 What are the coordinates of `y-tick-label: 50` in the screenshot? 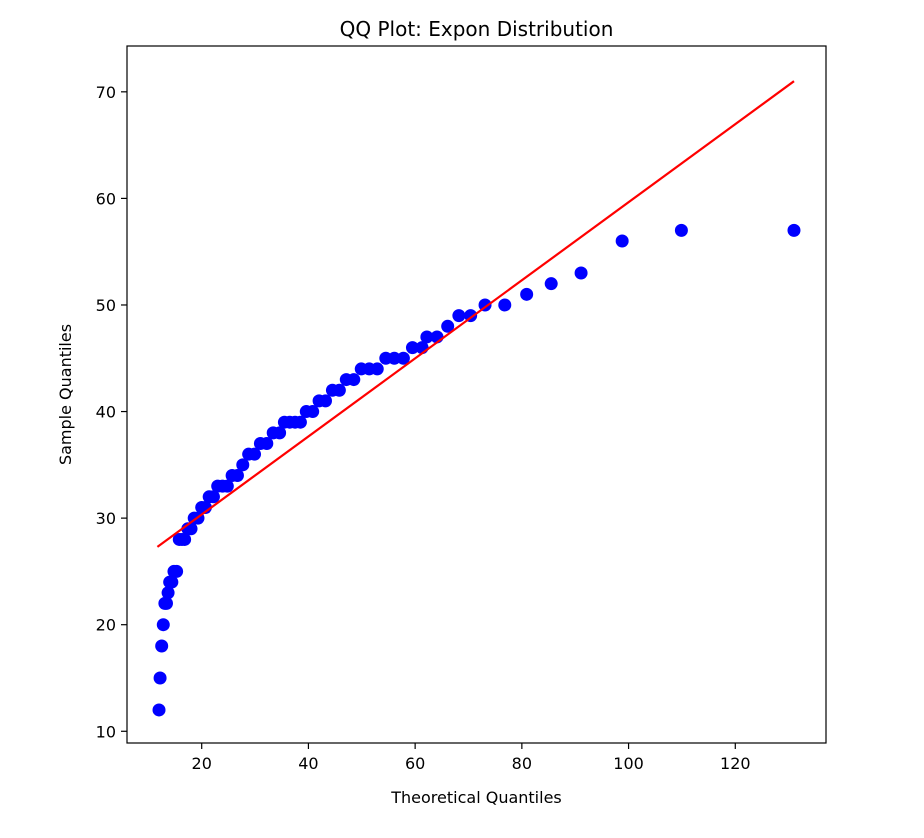 It's located at (106, 305).